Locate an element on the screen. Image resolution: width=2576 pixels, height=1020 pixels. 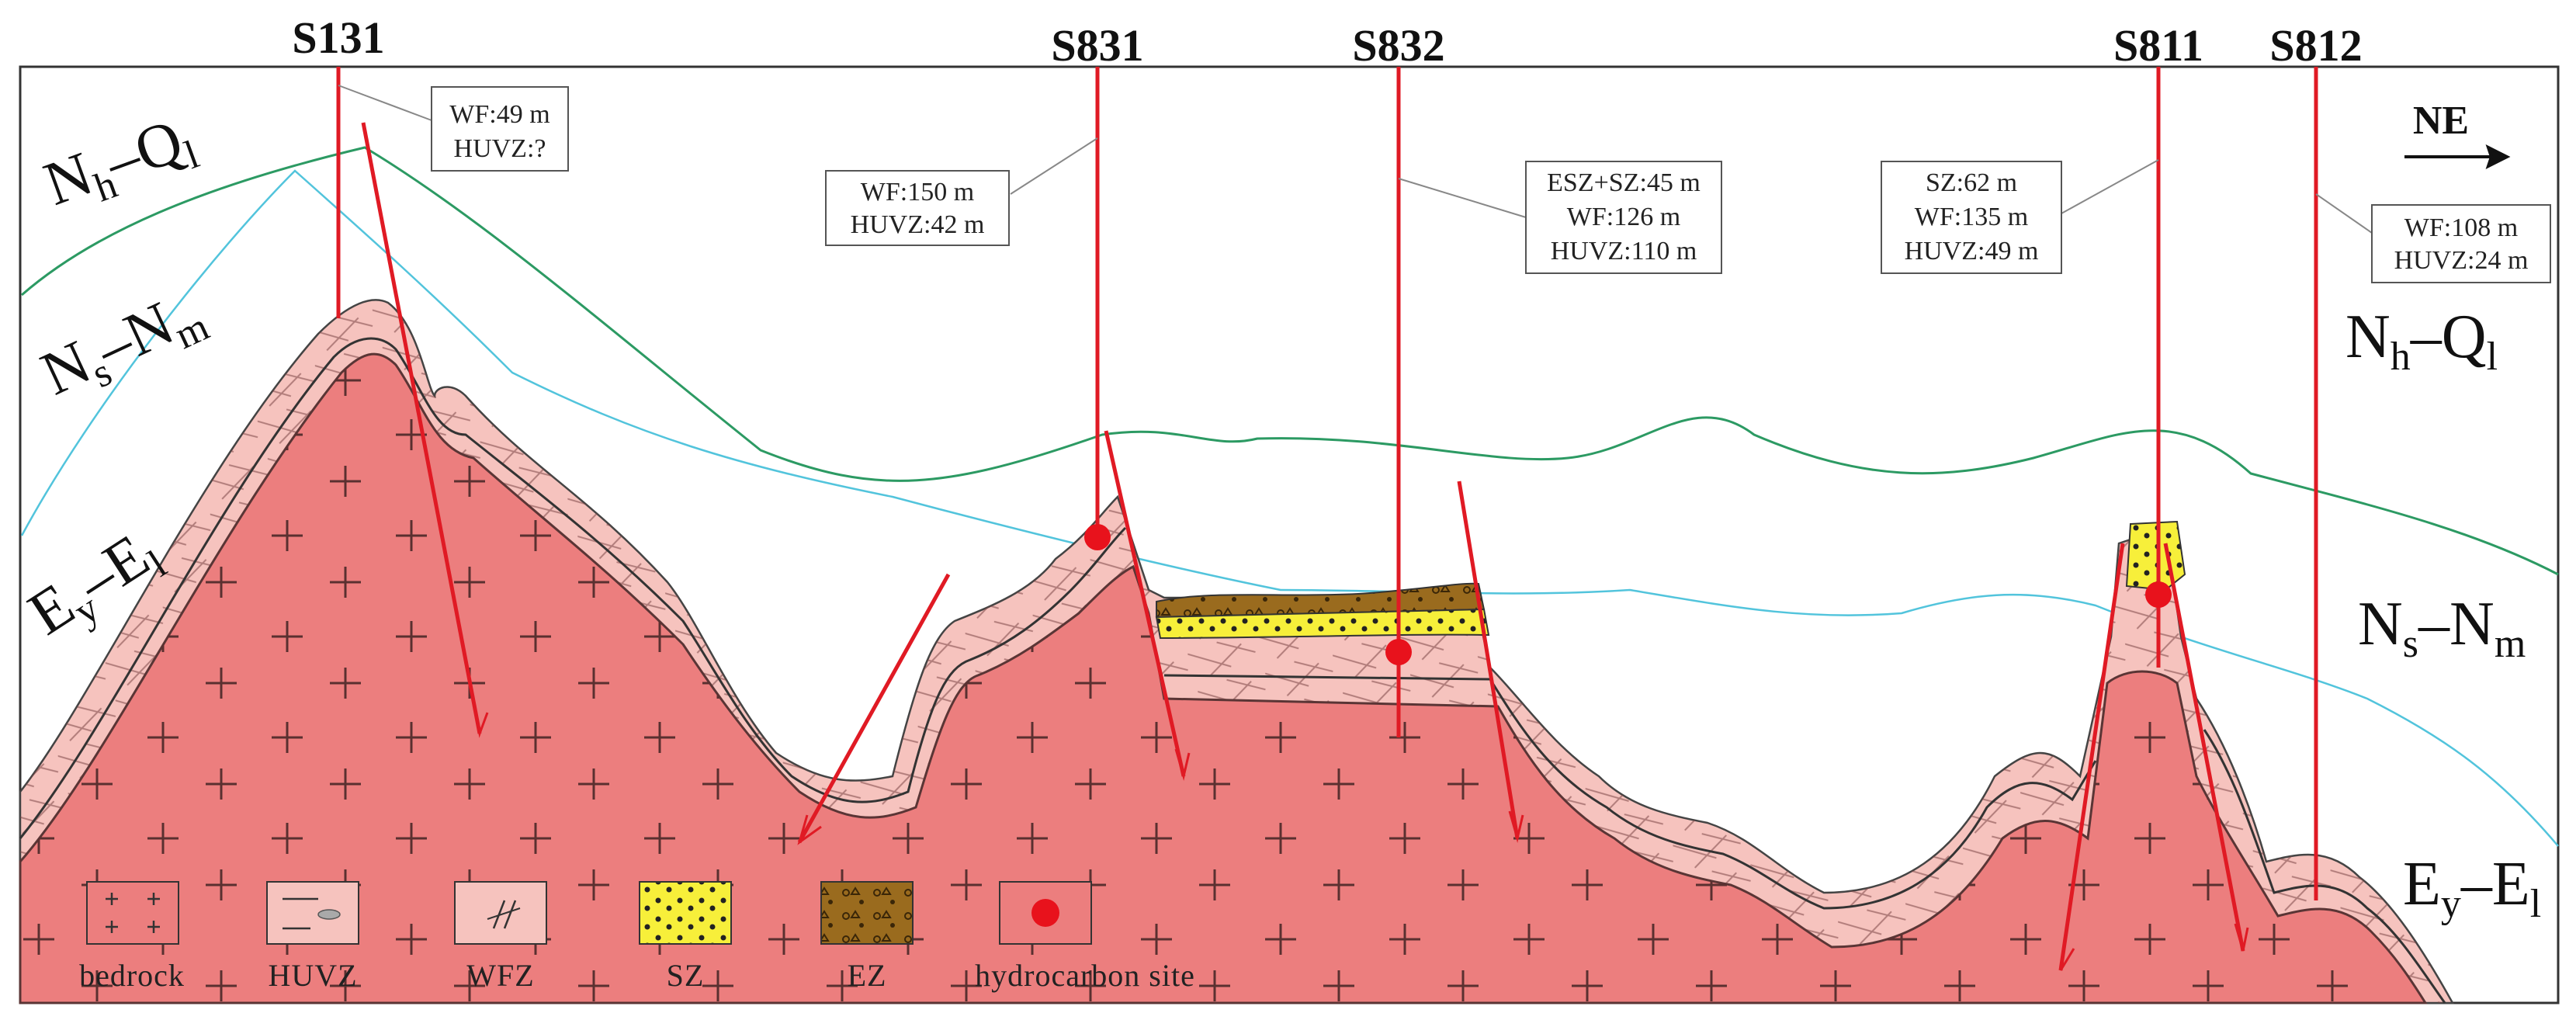
legend: bedrock HUVZ WFZ SZ EZ hydrocarbon s is located at coordinates (637, 937).